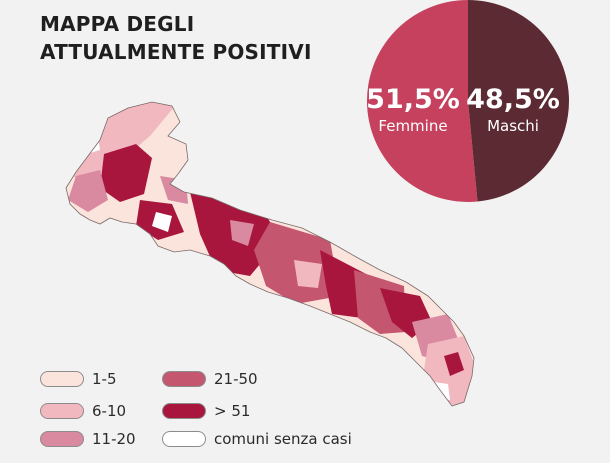  What do you see at coordinates (283, 439) in the screenshot?
I see `legend-label-no-cases: comuni senza casi` at bounding box center [283, 439].